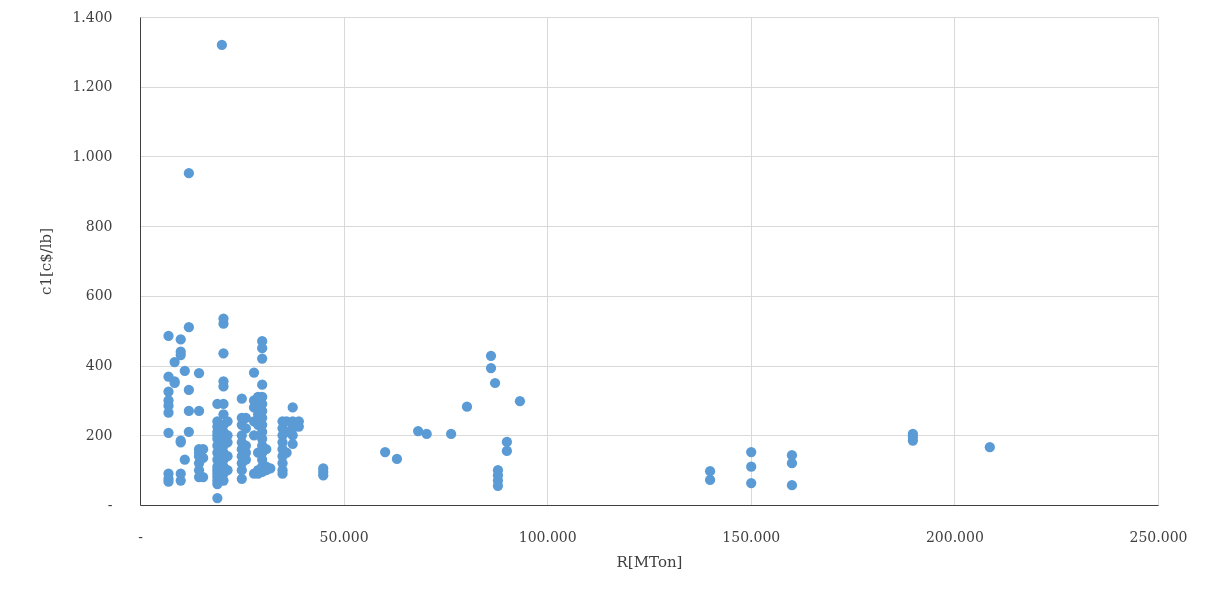  What do you see at coordinates (92, 16) in the screenshot?
I see `y-tick-label: 1.400` at bounding box center [92, 16].